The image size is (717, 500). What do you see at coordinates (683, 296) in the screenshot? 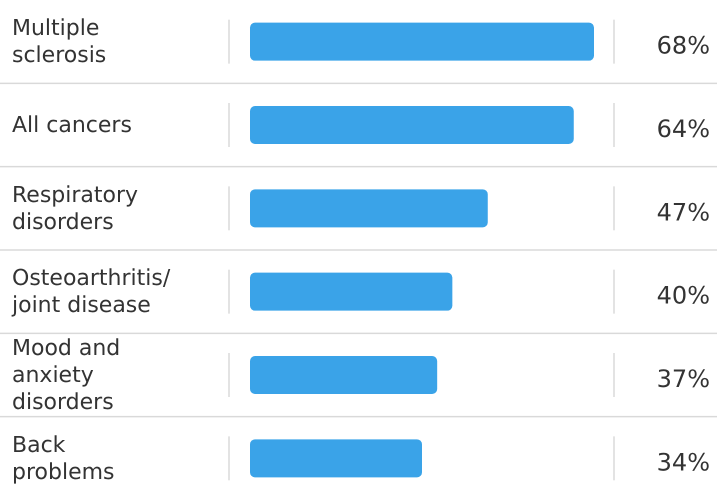
I see `data-label: 40%` at bounding box center [683, 296].